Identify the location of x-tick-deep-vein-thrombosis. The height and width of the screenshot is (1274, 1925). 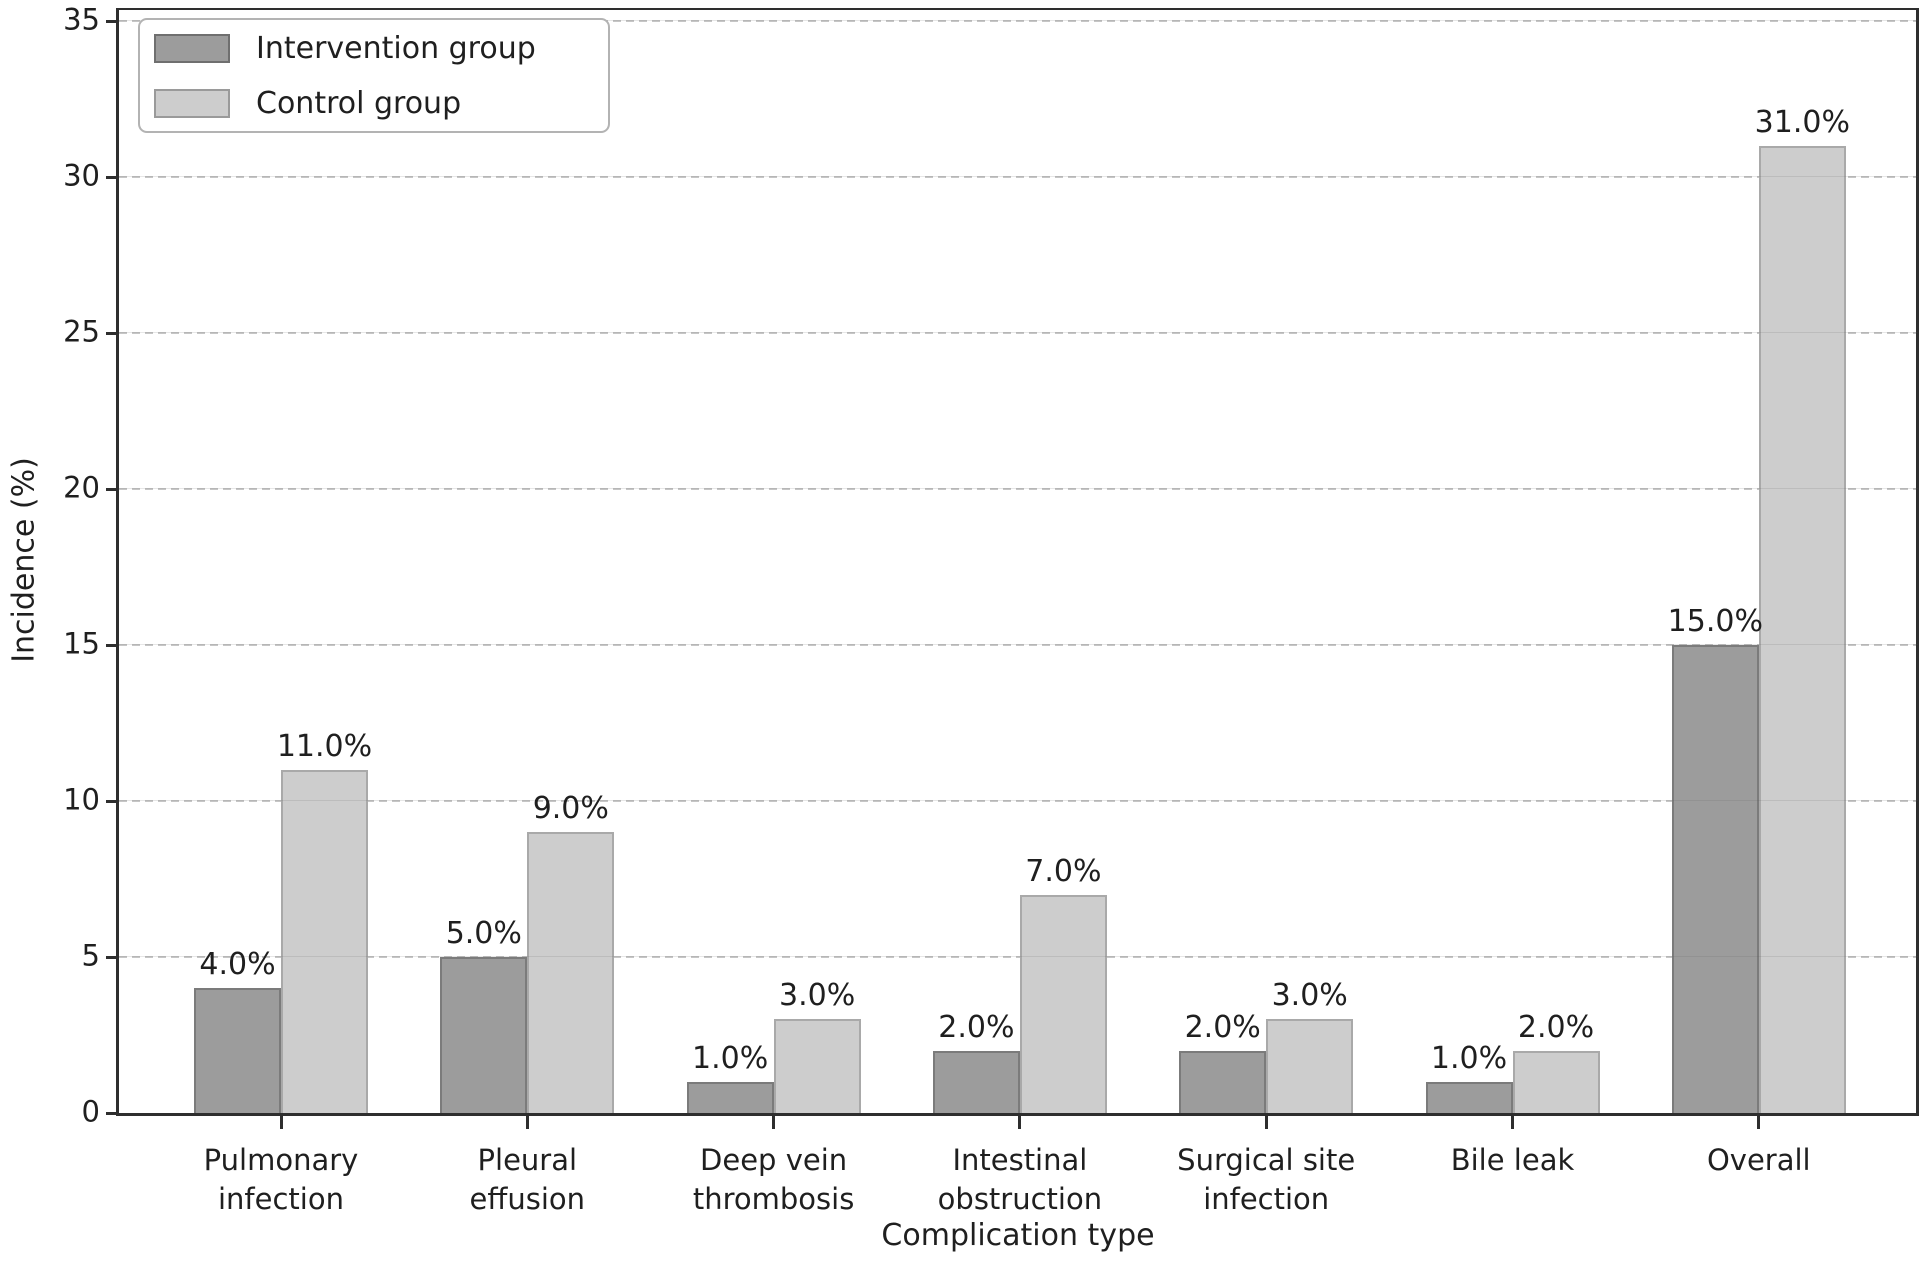
(774, 1122).